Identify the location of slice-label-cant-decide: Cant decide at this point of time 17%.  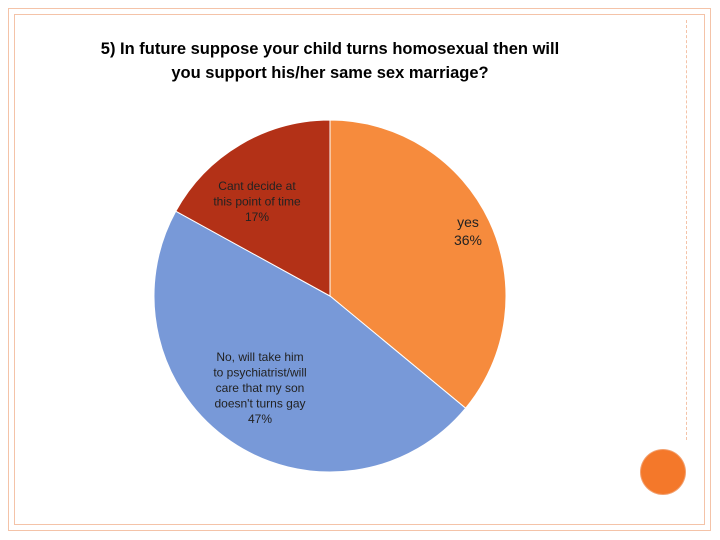
(257, 201).